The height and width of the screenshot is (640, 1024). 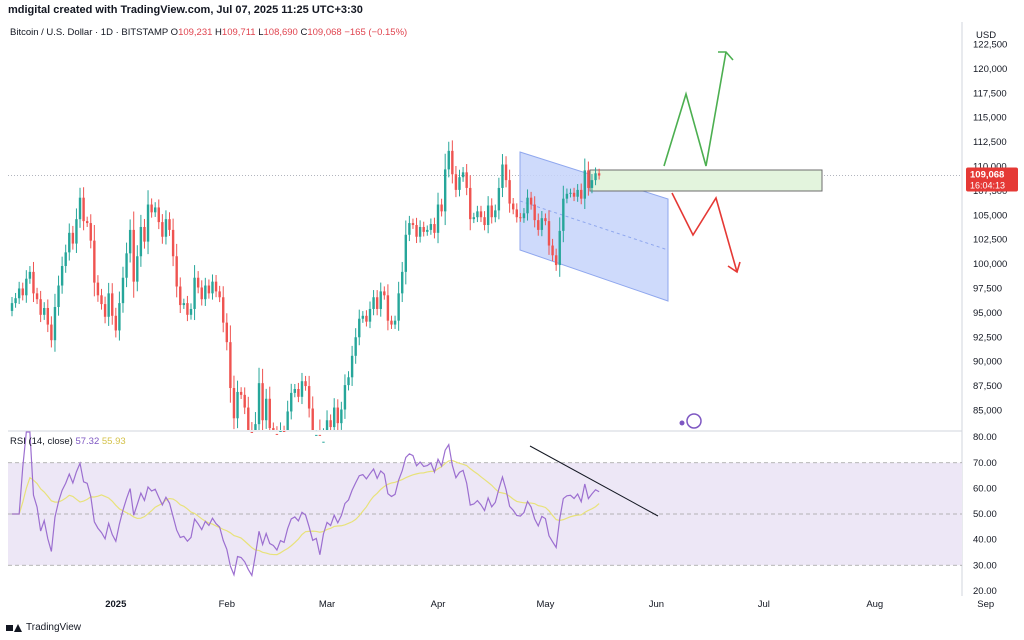 I want to click on event-flag-icon, so click(x=694, y=421).